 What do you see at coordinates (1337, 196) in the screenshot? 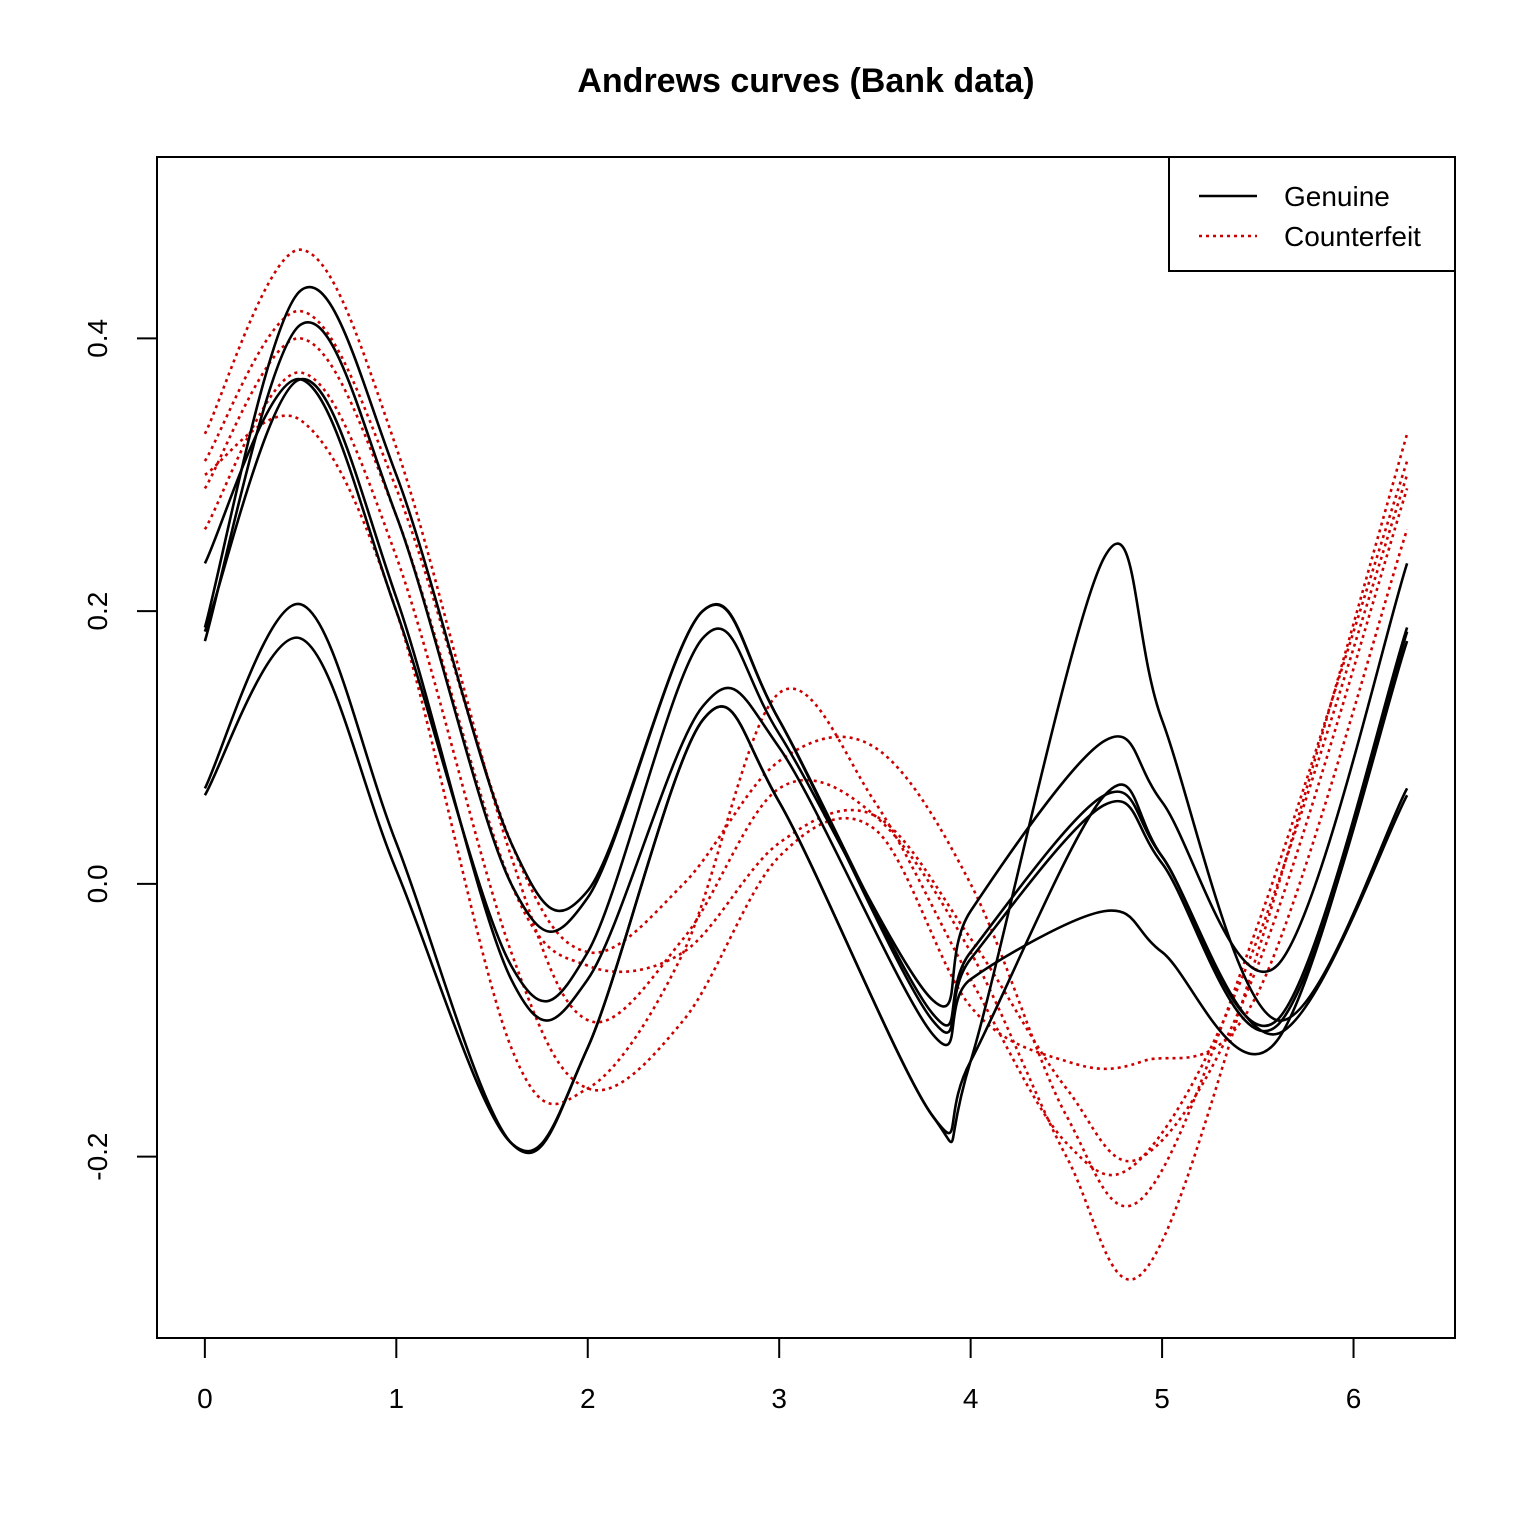
I see `legend-label-genuine: Genuine` at bounding box center [1337, 196].